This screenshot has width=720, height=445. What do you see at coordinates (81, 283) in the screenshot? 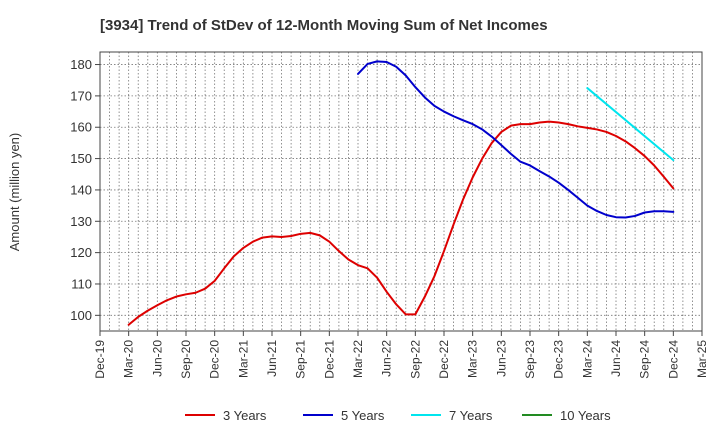
I see `y-tick-label: 110` at bounding box center [81, 283].